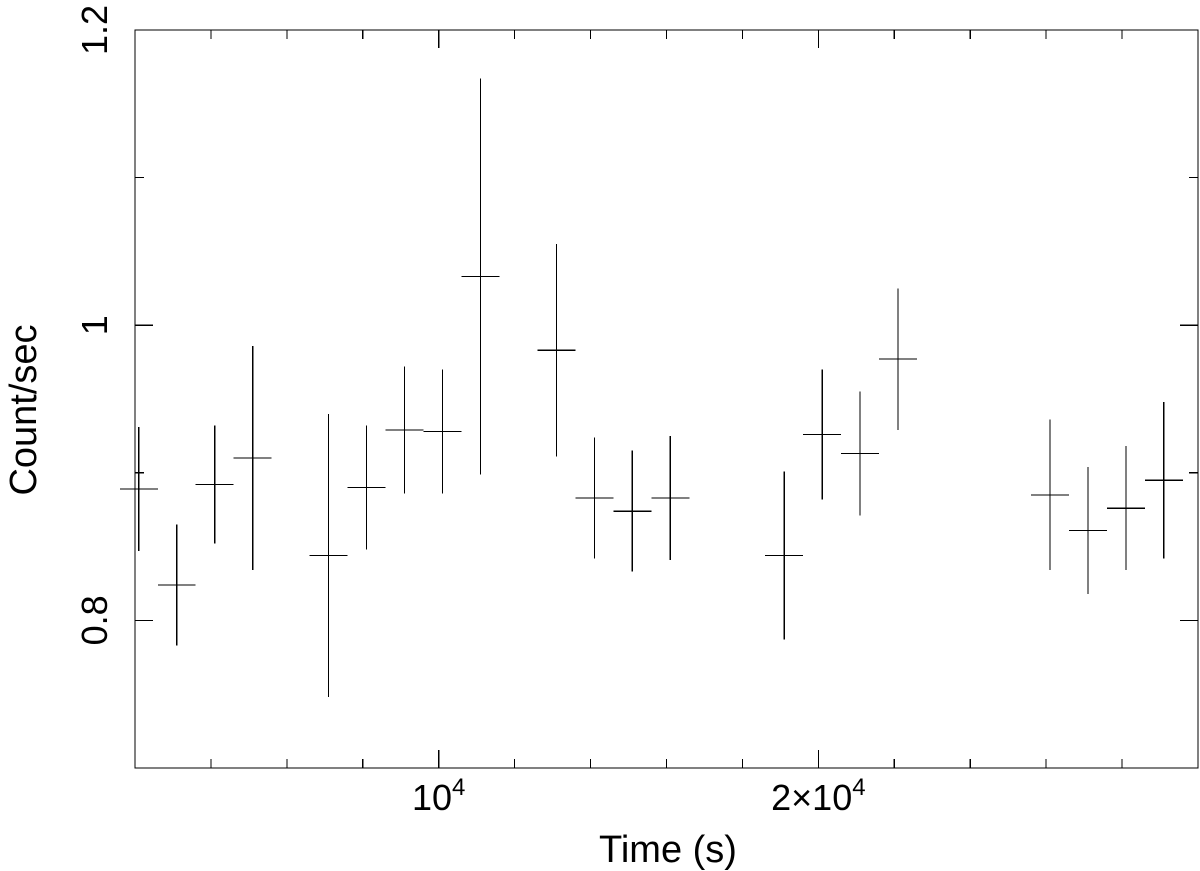 The height and width of the screenshot is (871, 1200). Describe the element at coordinates (94, 620) in the screenshot. I see `y-tick-label: 0.8` at that location.